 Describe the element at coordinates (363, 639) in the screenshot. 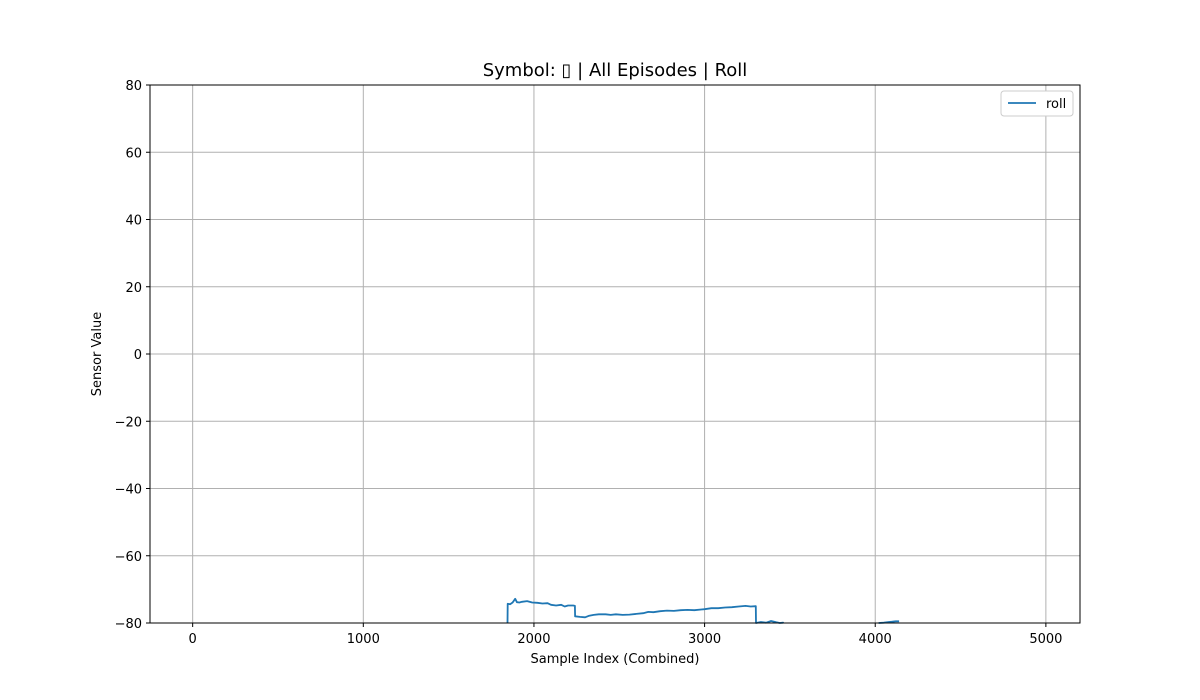

I see `x-tick-label: 1000` at that location.